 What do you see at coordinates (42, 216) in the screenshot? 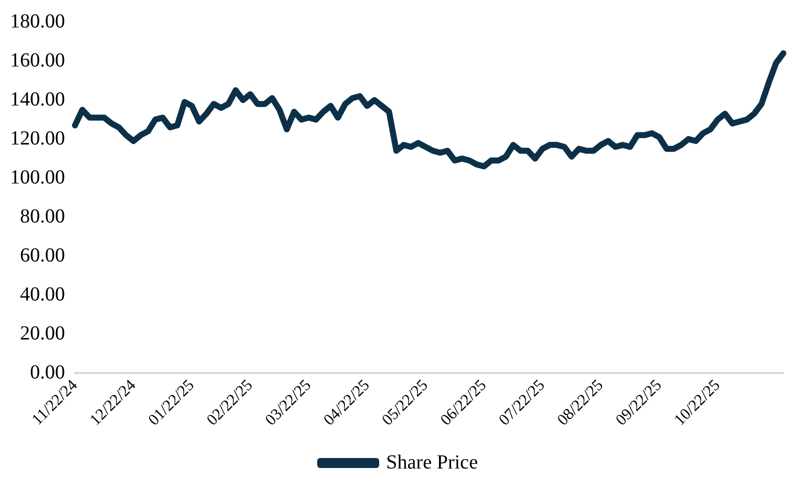
I see `y-tick-label: 80.00` at bounding box center [42, 216].